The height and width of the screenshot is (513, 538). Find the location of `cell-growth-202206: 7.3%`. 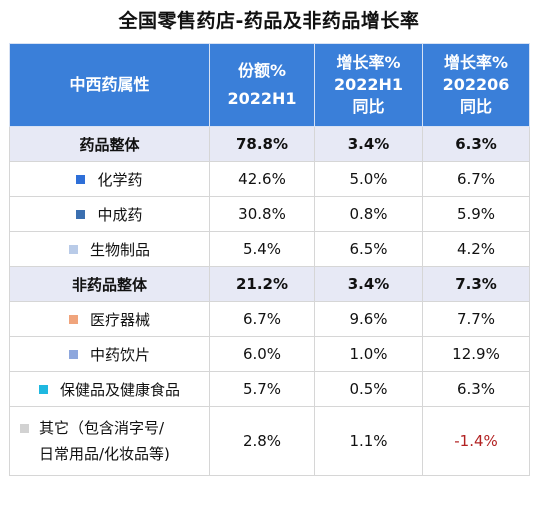

cell-growth-202206: 7.3% is located at coordinates (476, 284).